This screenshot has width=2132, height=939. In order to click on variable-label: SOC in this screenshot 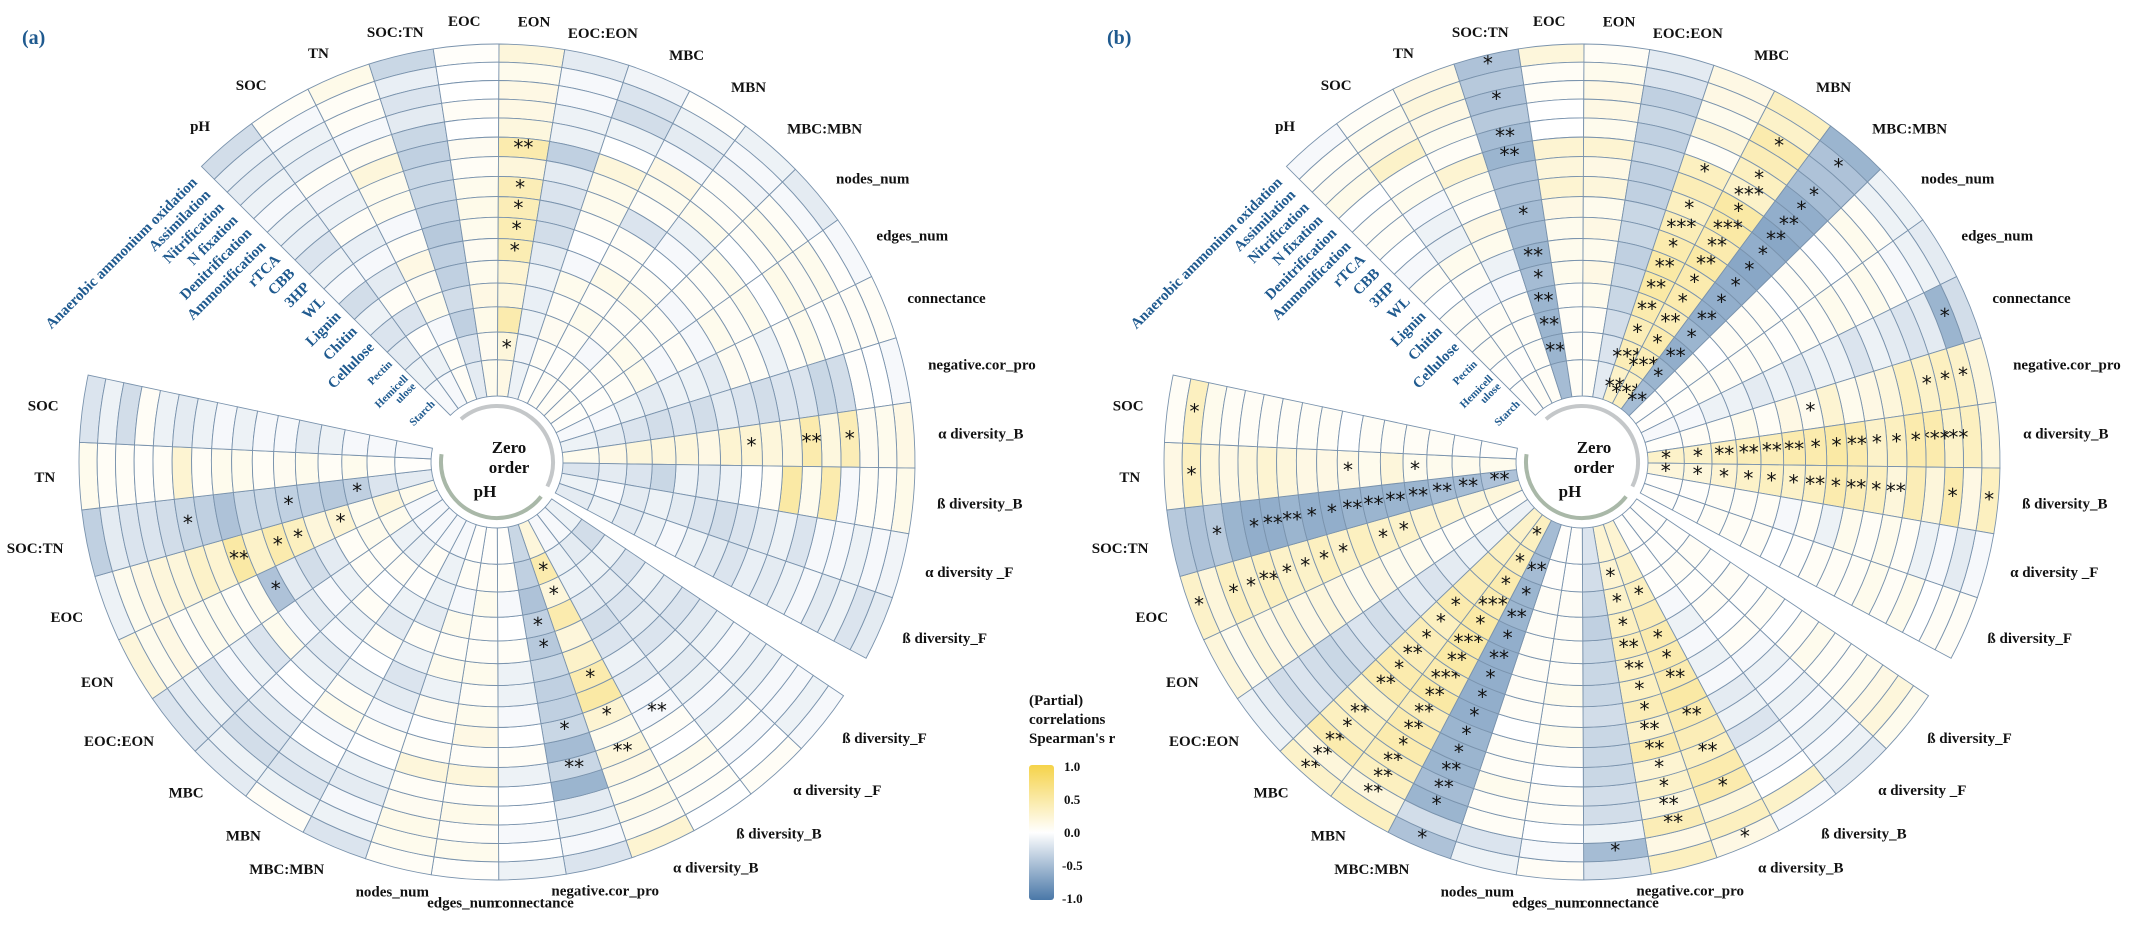, I will do `click(1336, 86)`.